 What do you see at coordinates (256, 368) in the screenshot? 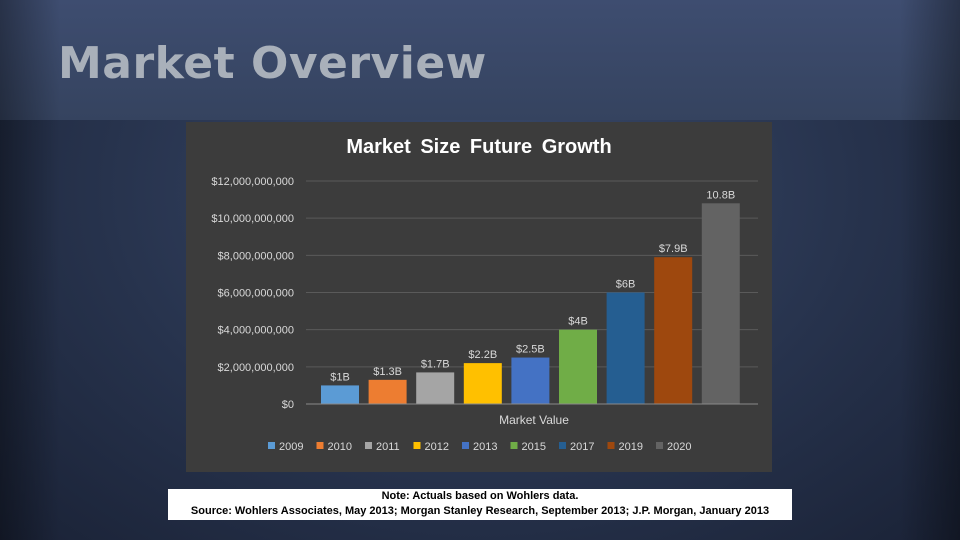
I see `y-tick-label: $2,000,000,000` at bounding box center [256, 368].